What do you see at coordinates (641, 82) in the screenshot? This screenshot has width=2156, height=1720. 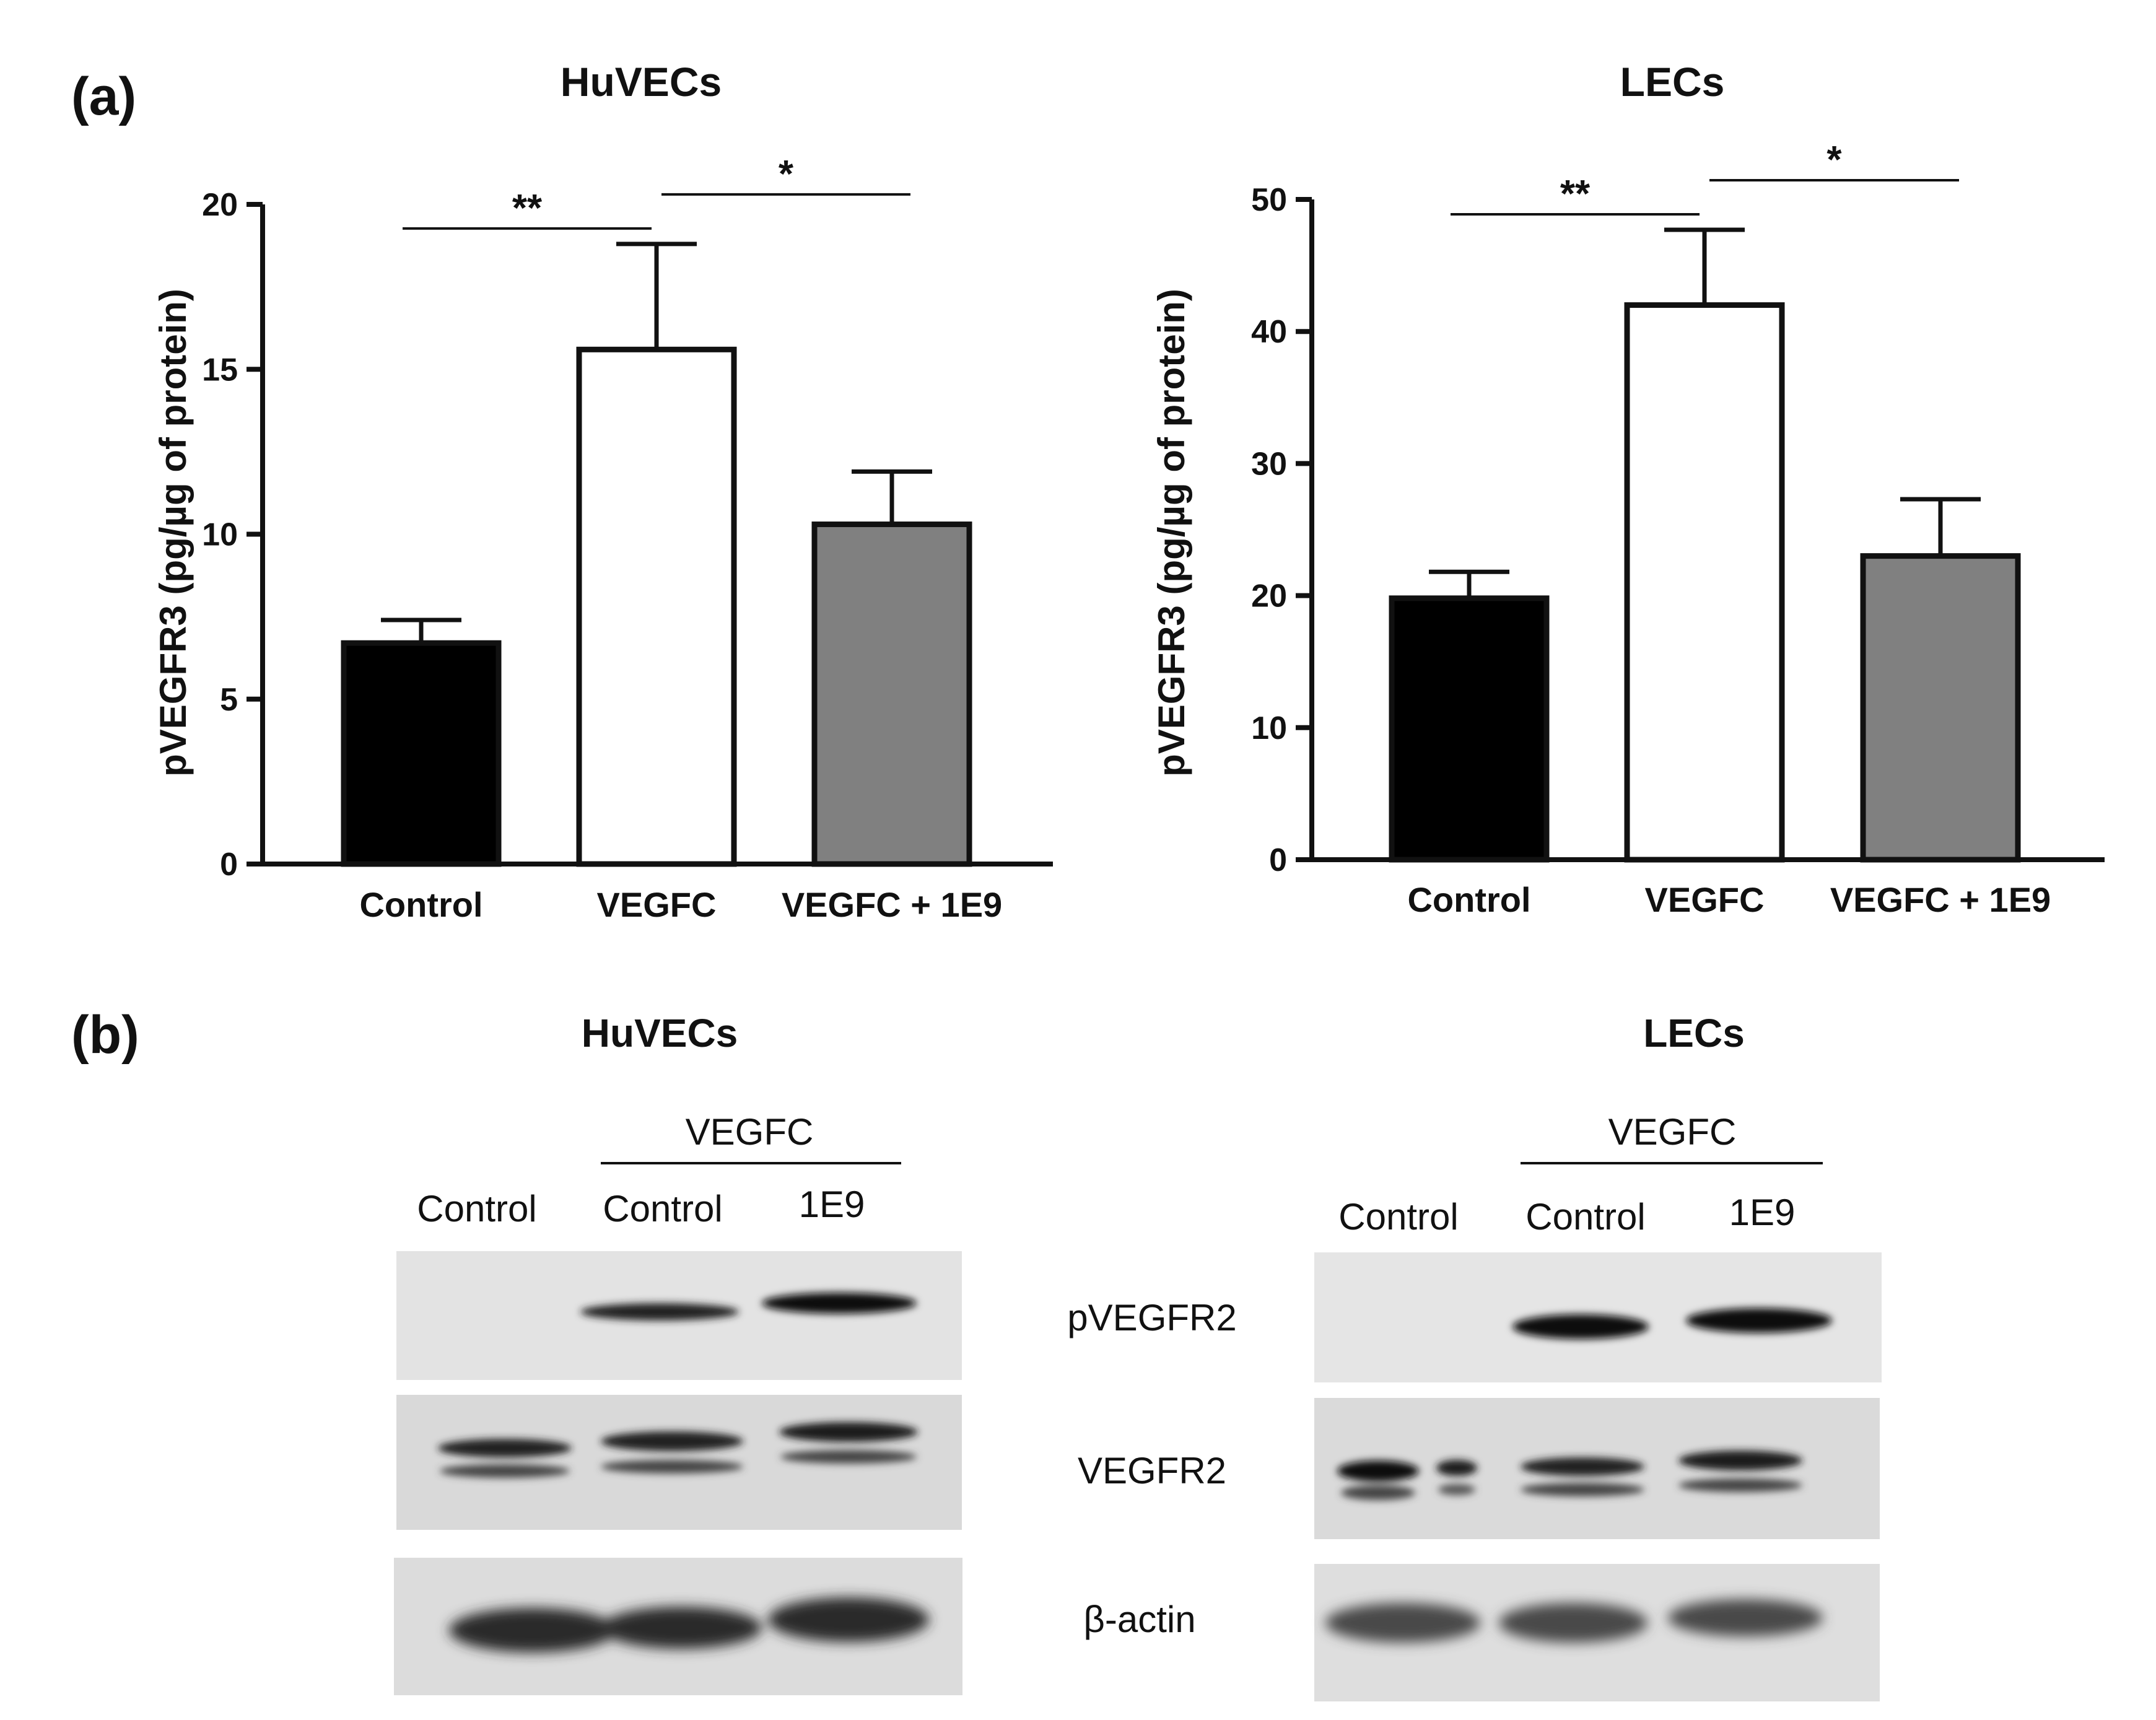 I see `chart-title: HuVECs` at bounding box center [641, 82].